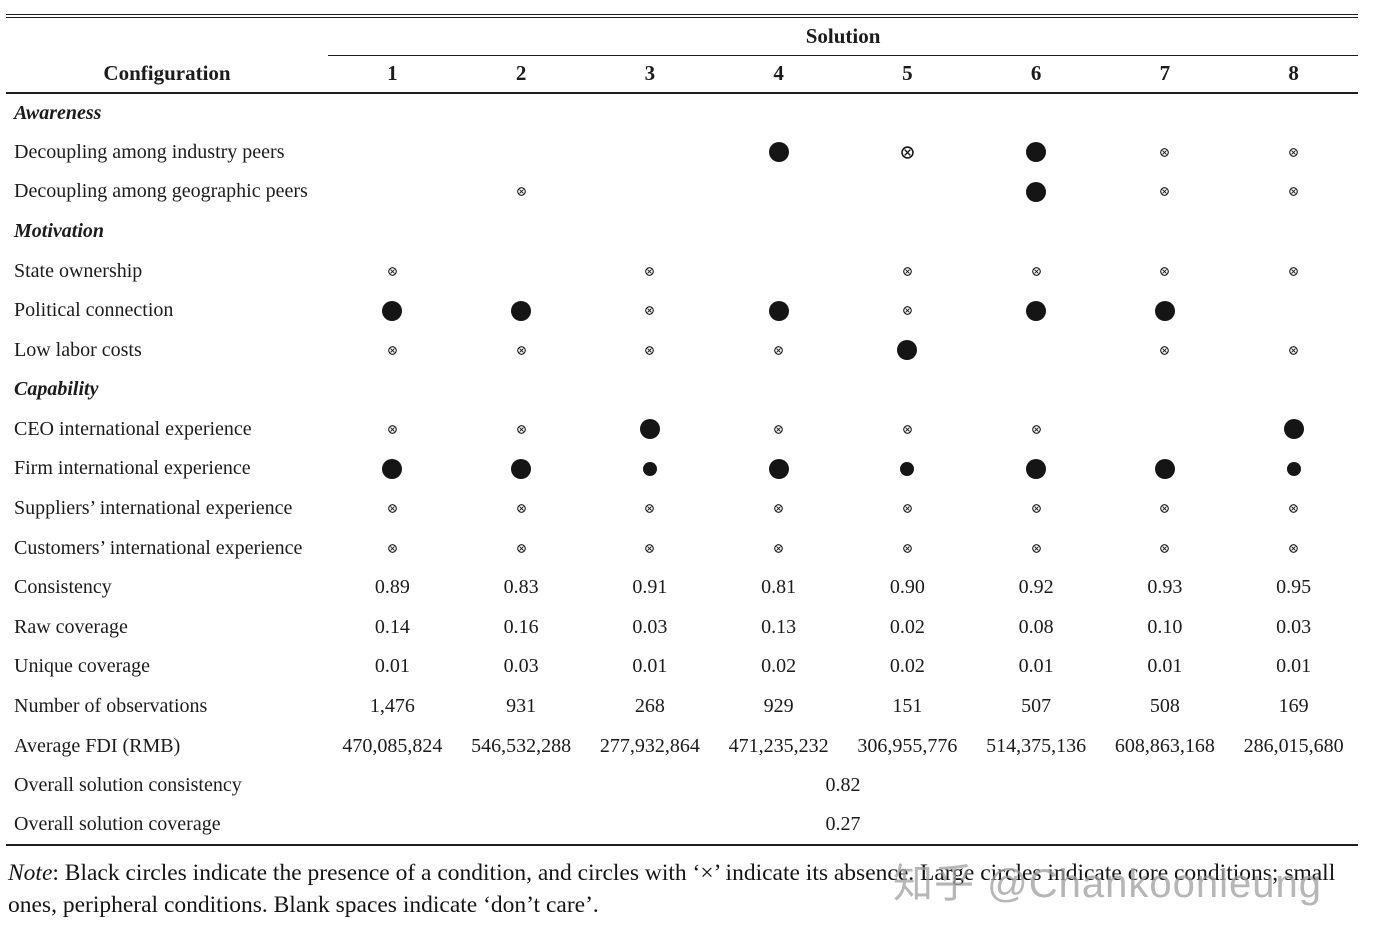  I want to click on solution-column-header-4: 4, so click(778, 74).